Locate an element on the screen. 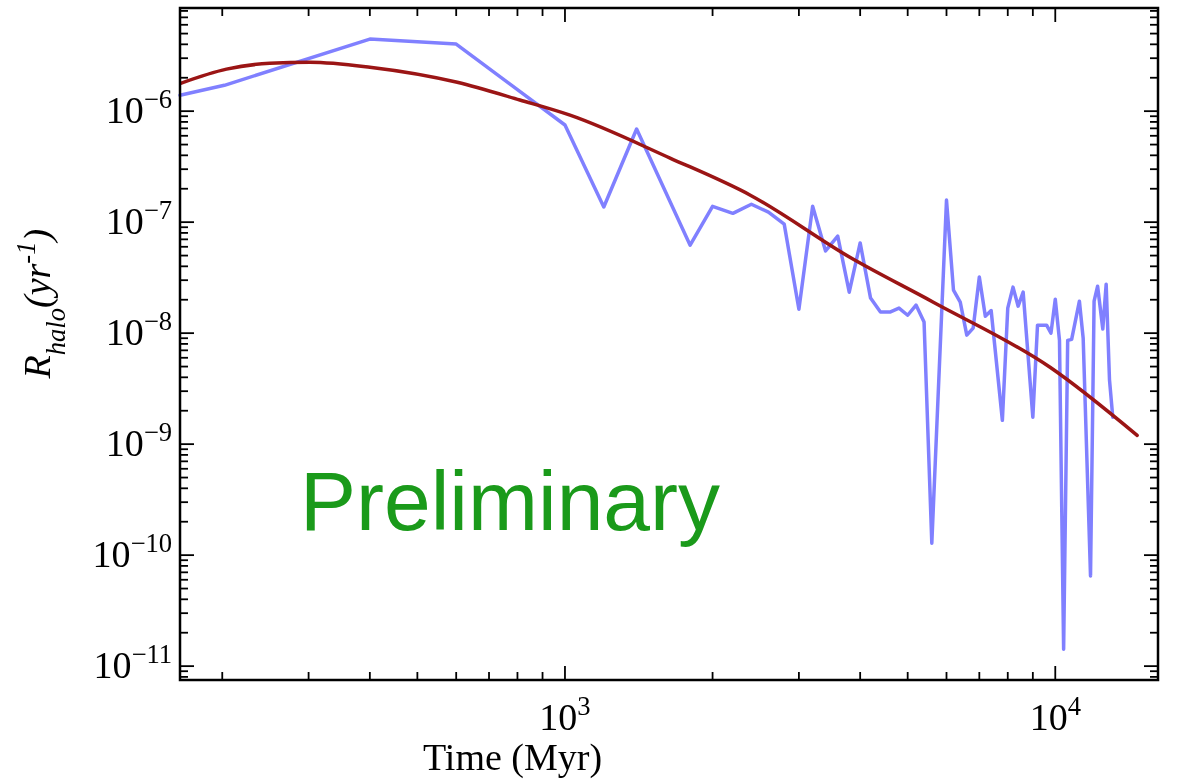  y-tick-label: 10$^{−10}$ is located at coordinates (132, 552).